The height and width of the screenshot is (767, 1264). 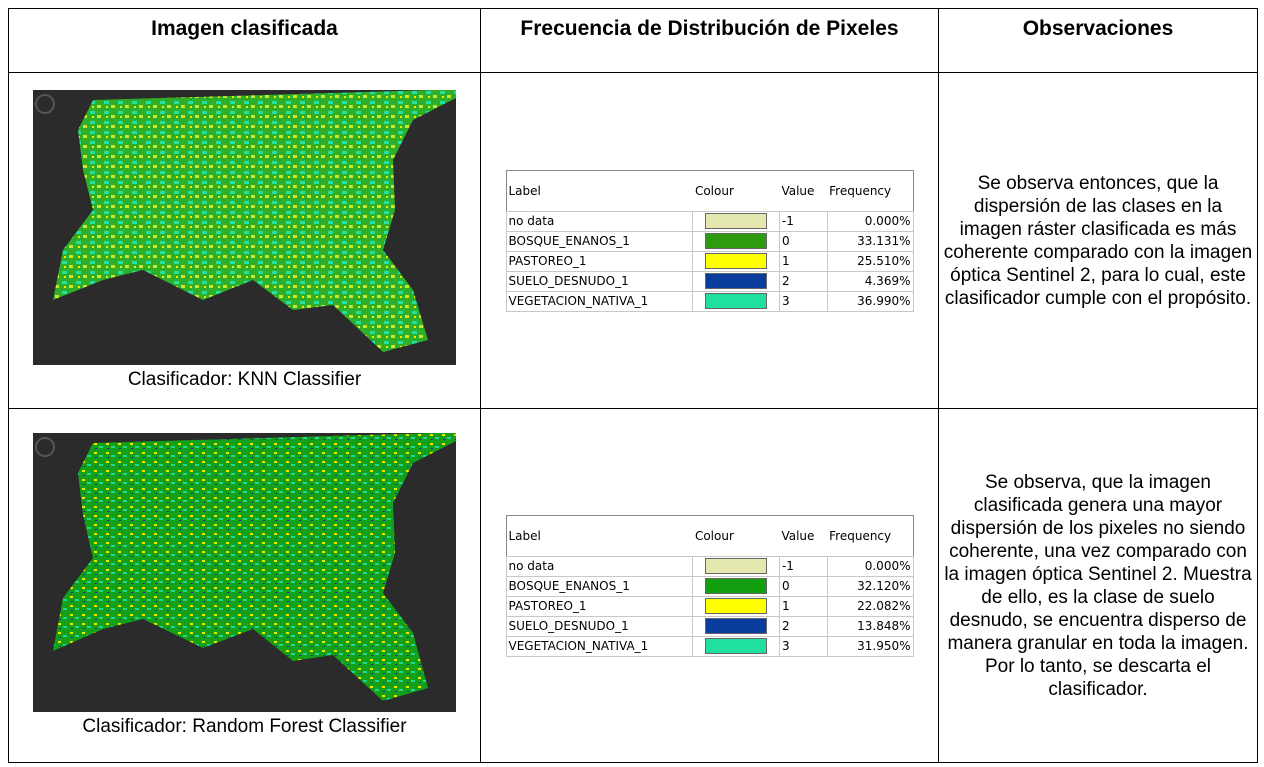 I want to click on frequency-row: PASTOREO_1 1 25.510%, so click(x=709, y=261).